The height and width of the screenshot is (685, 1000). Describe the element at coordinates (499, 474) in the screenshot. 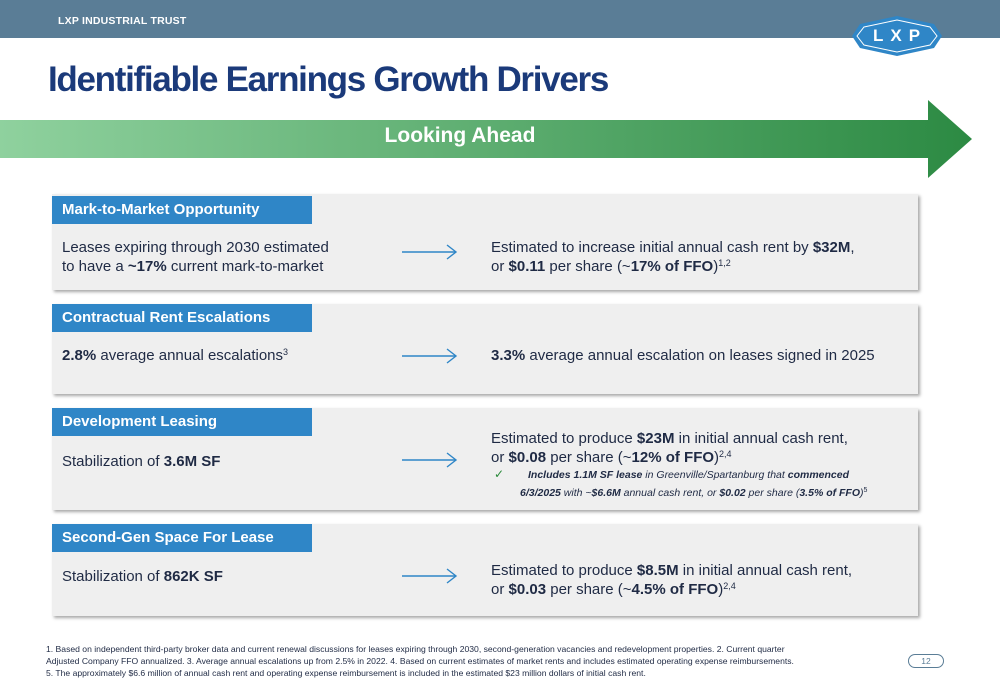

I see `checkmark-icon: ✓` at that location.